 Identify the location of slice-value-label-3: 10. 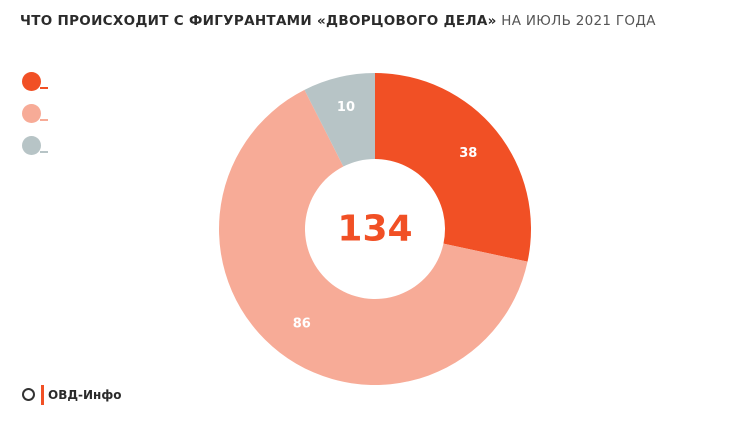
(346, 107).